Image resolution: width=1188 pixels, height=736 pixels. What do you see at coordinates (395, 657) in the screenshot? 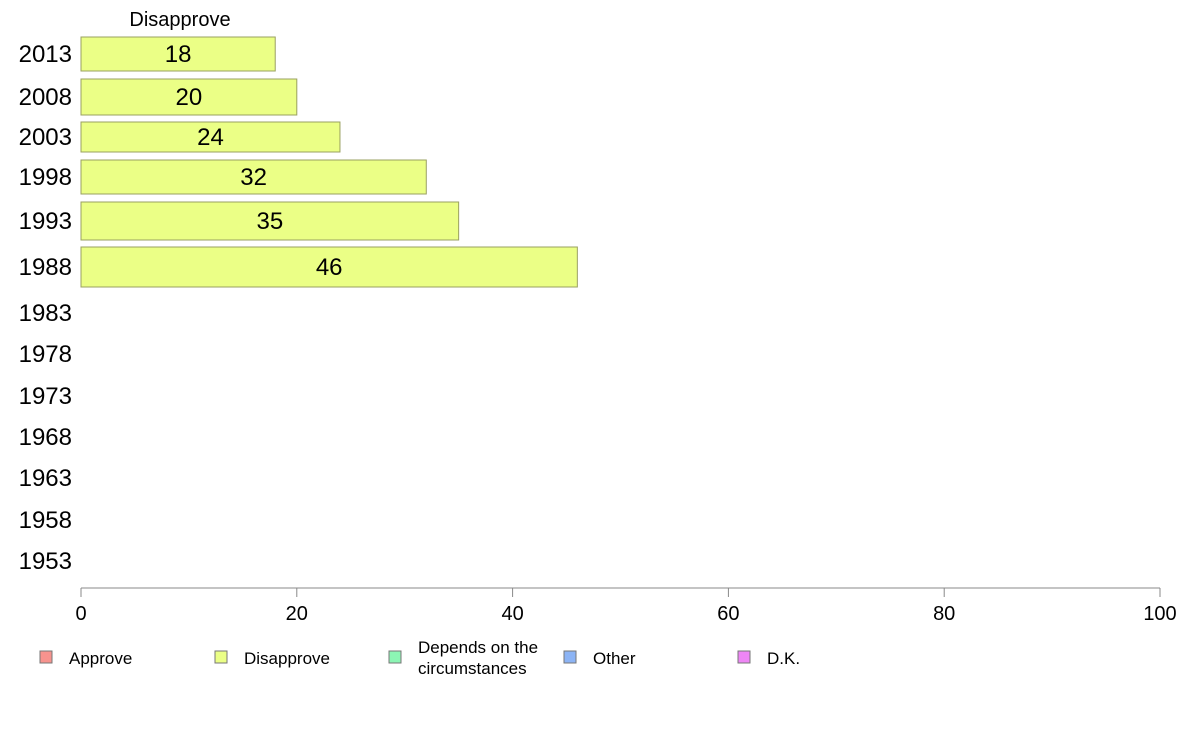
I see `legend-swatch-depends-on-the-circumstances` at bounding box center [395, 657].